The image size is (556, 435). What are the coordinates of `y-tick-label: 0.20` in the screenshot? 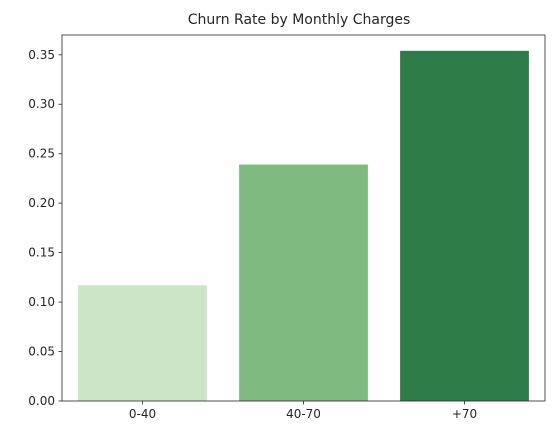 It's located at (41, 203).